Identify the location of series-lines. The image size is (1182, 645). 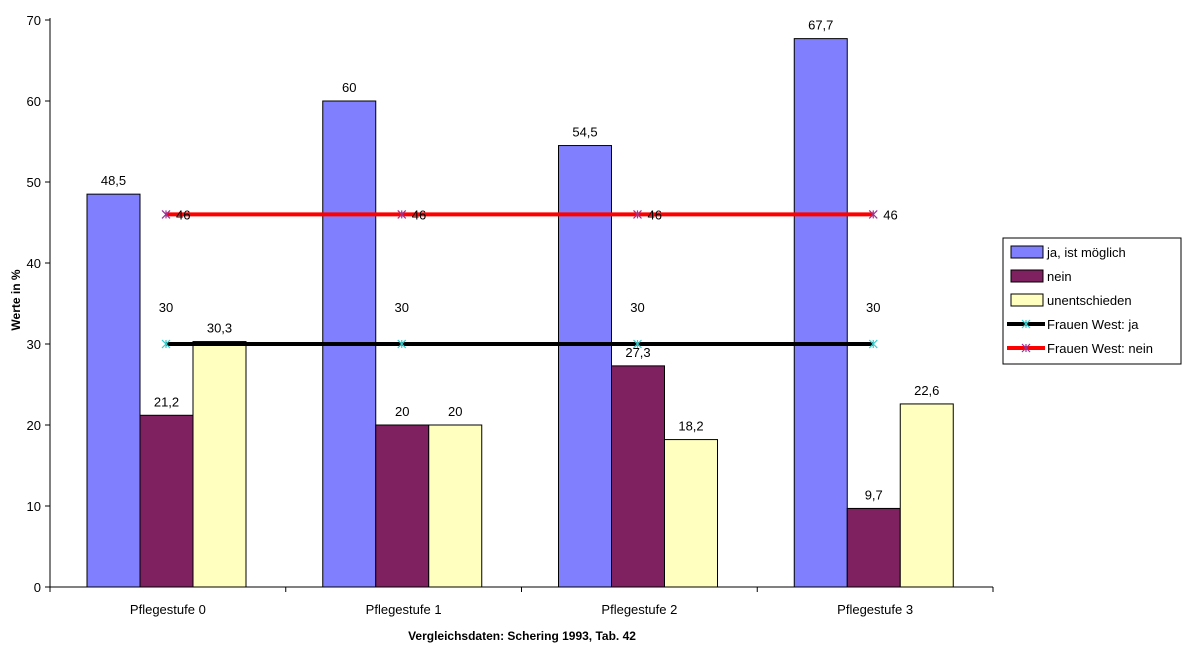
(519, 279).